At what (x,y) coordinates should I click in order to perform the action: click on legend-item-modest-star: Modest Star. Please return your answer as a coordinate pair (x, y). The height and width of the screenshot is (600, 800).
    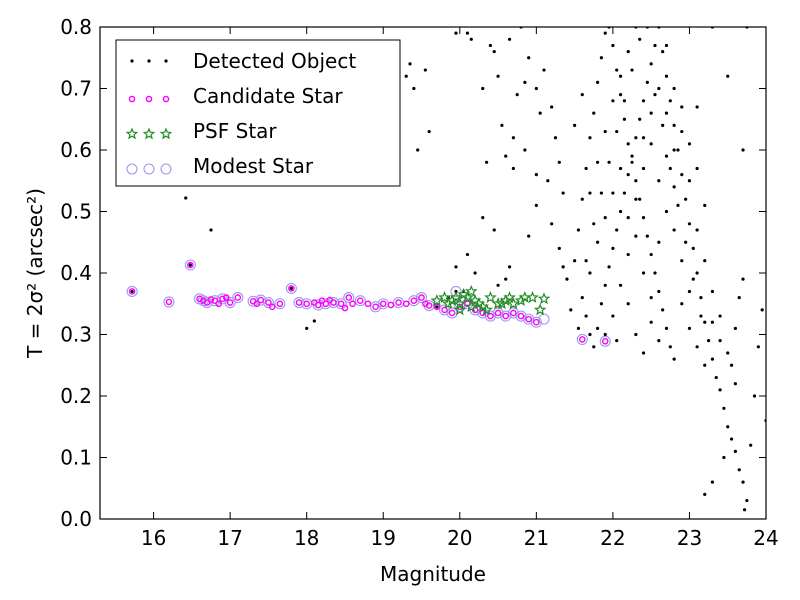
    Looking at the image, I should click on (220, 166).